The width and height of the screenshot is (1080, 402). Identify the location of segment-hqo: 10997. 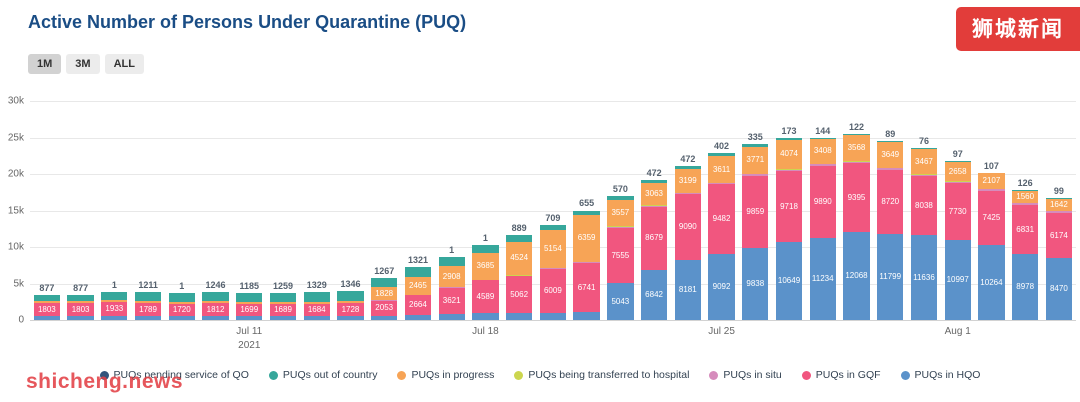
(957, 279).